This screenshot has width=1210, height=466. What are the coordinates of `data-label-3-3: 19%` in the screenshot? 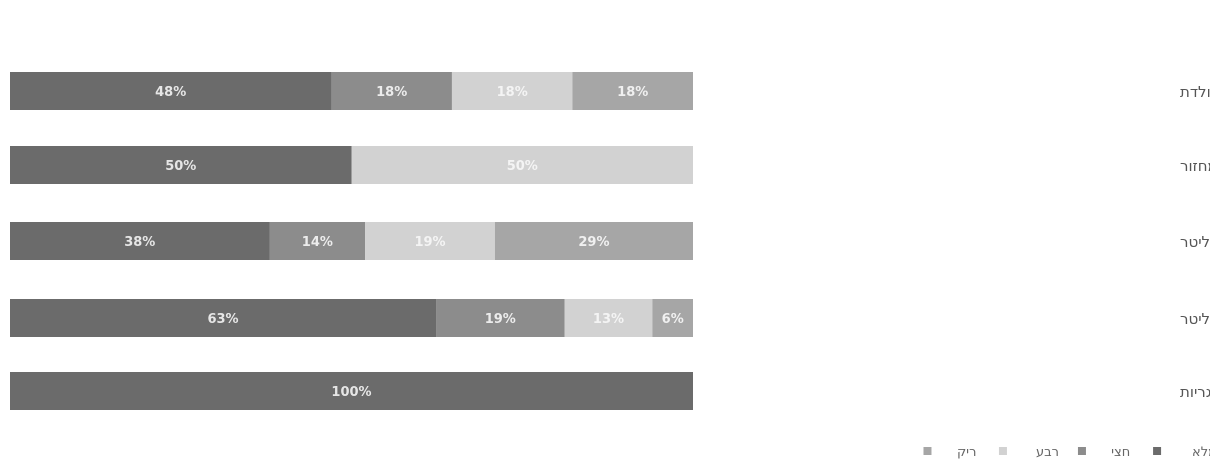 It's located at (429, 242).